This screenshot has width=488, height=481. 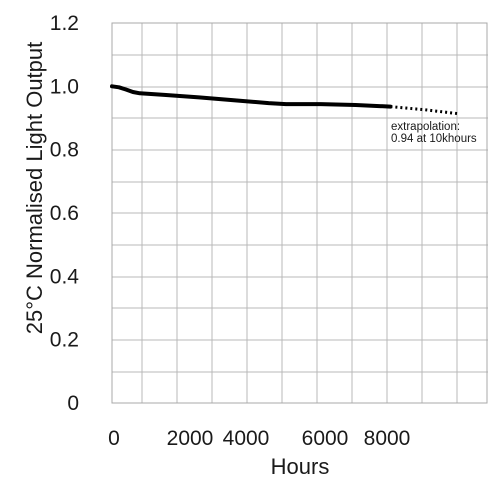 What do you see at coordinates (114, 438) in the screenshot?
I see `x-tick-label: 0` at bounding box center [114, 438].